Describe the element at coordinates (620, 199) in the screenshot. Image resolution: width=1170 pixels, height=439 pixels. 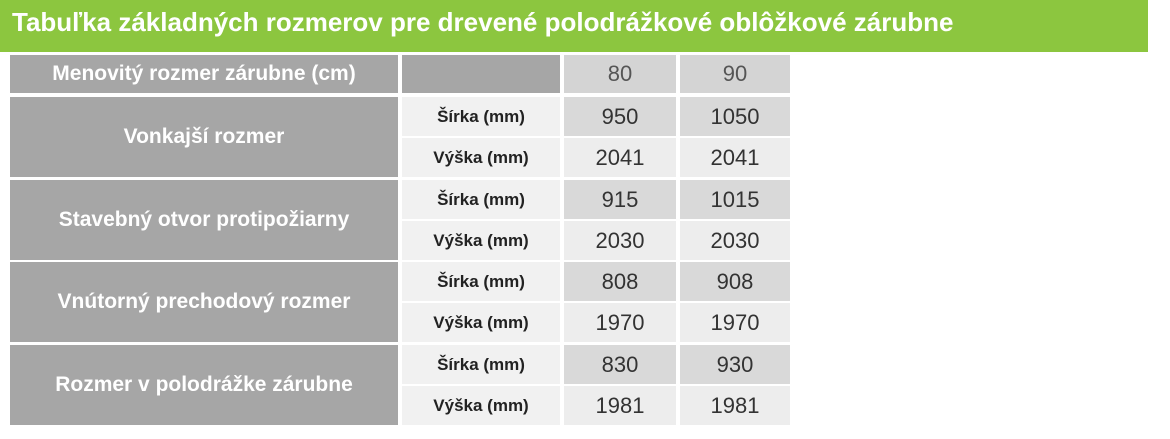
I see `dimension-value: 915` at that location.